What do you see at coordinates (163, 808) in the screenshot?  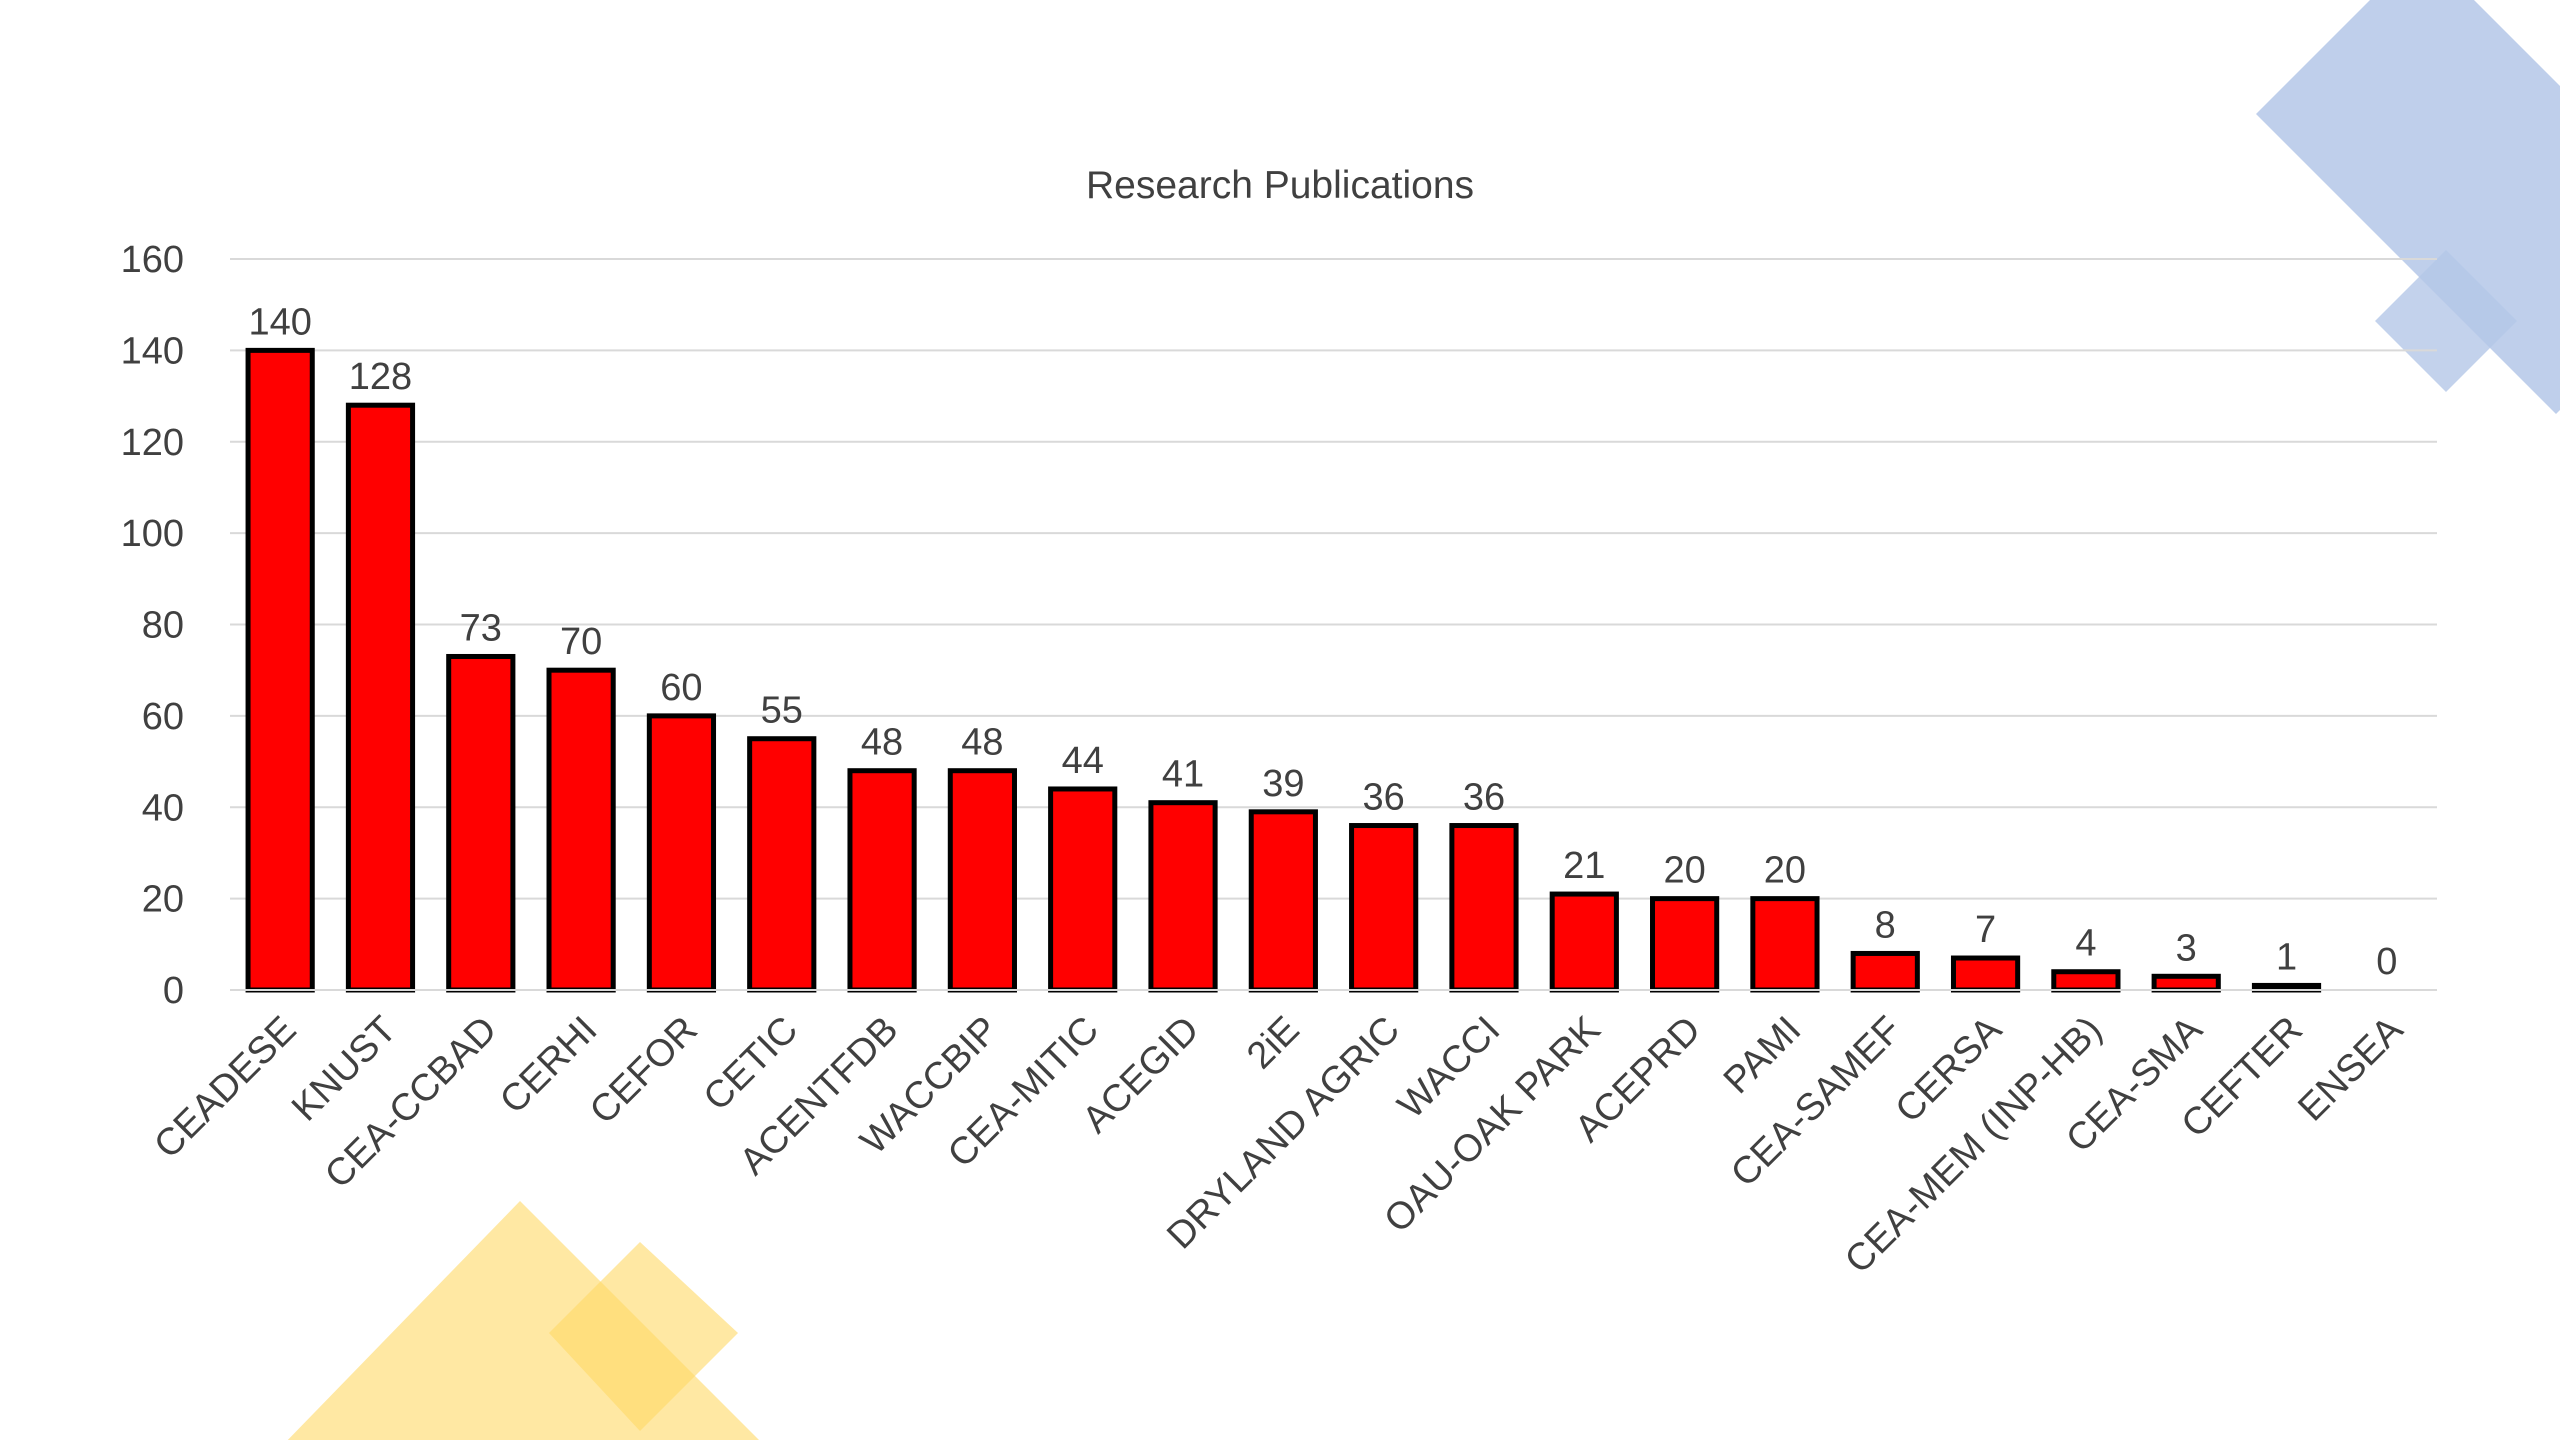 I see `y-tick-label: 40` at bounding box center [163, 808].